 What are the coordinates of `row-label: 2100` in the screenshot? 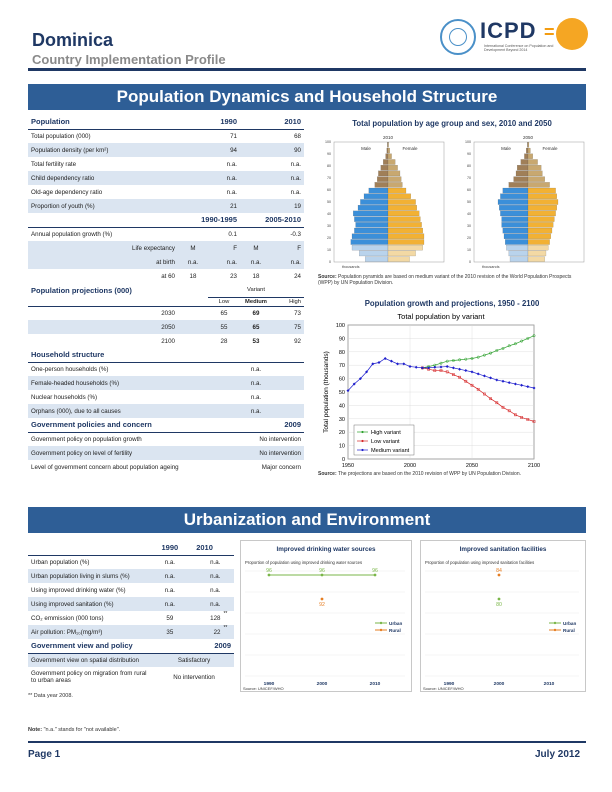 It's located at (168, 341).